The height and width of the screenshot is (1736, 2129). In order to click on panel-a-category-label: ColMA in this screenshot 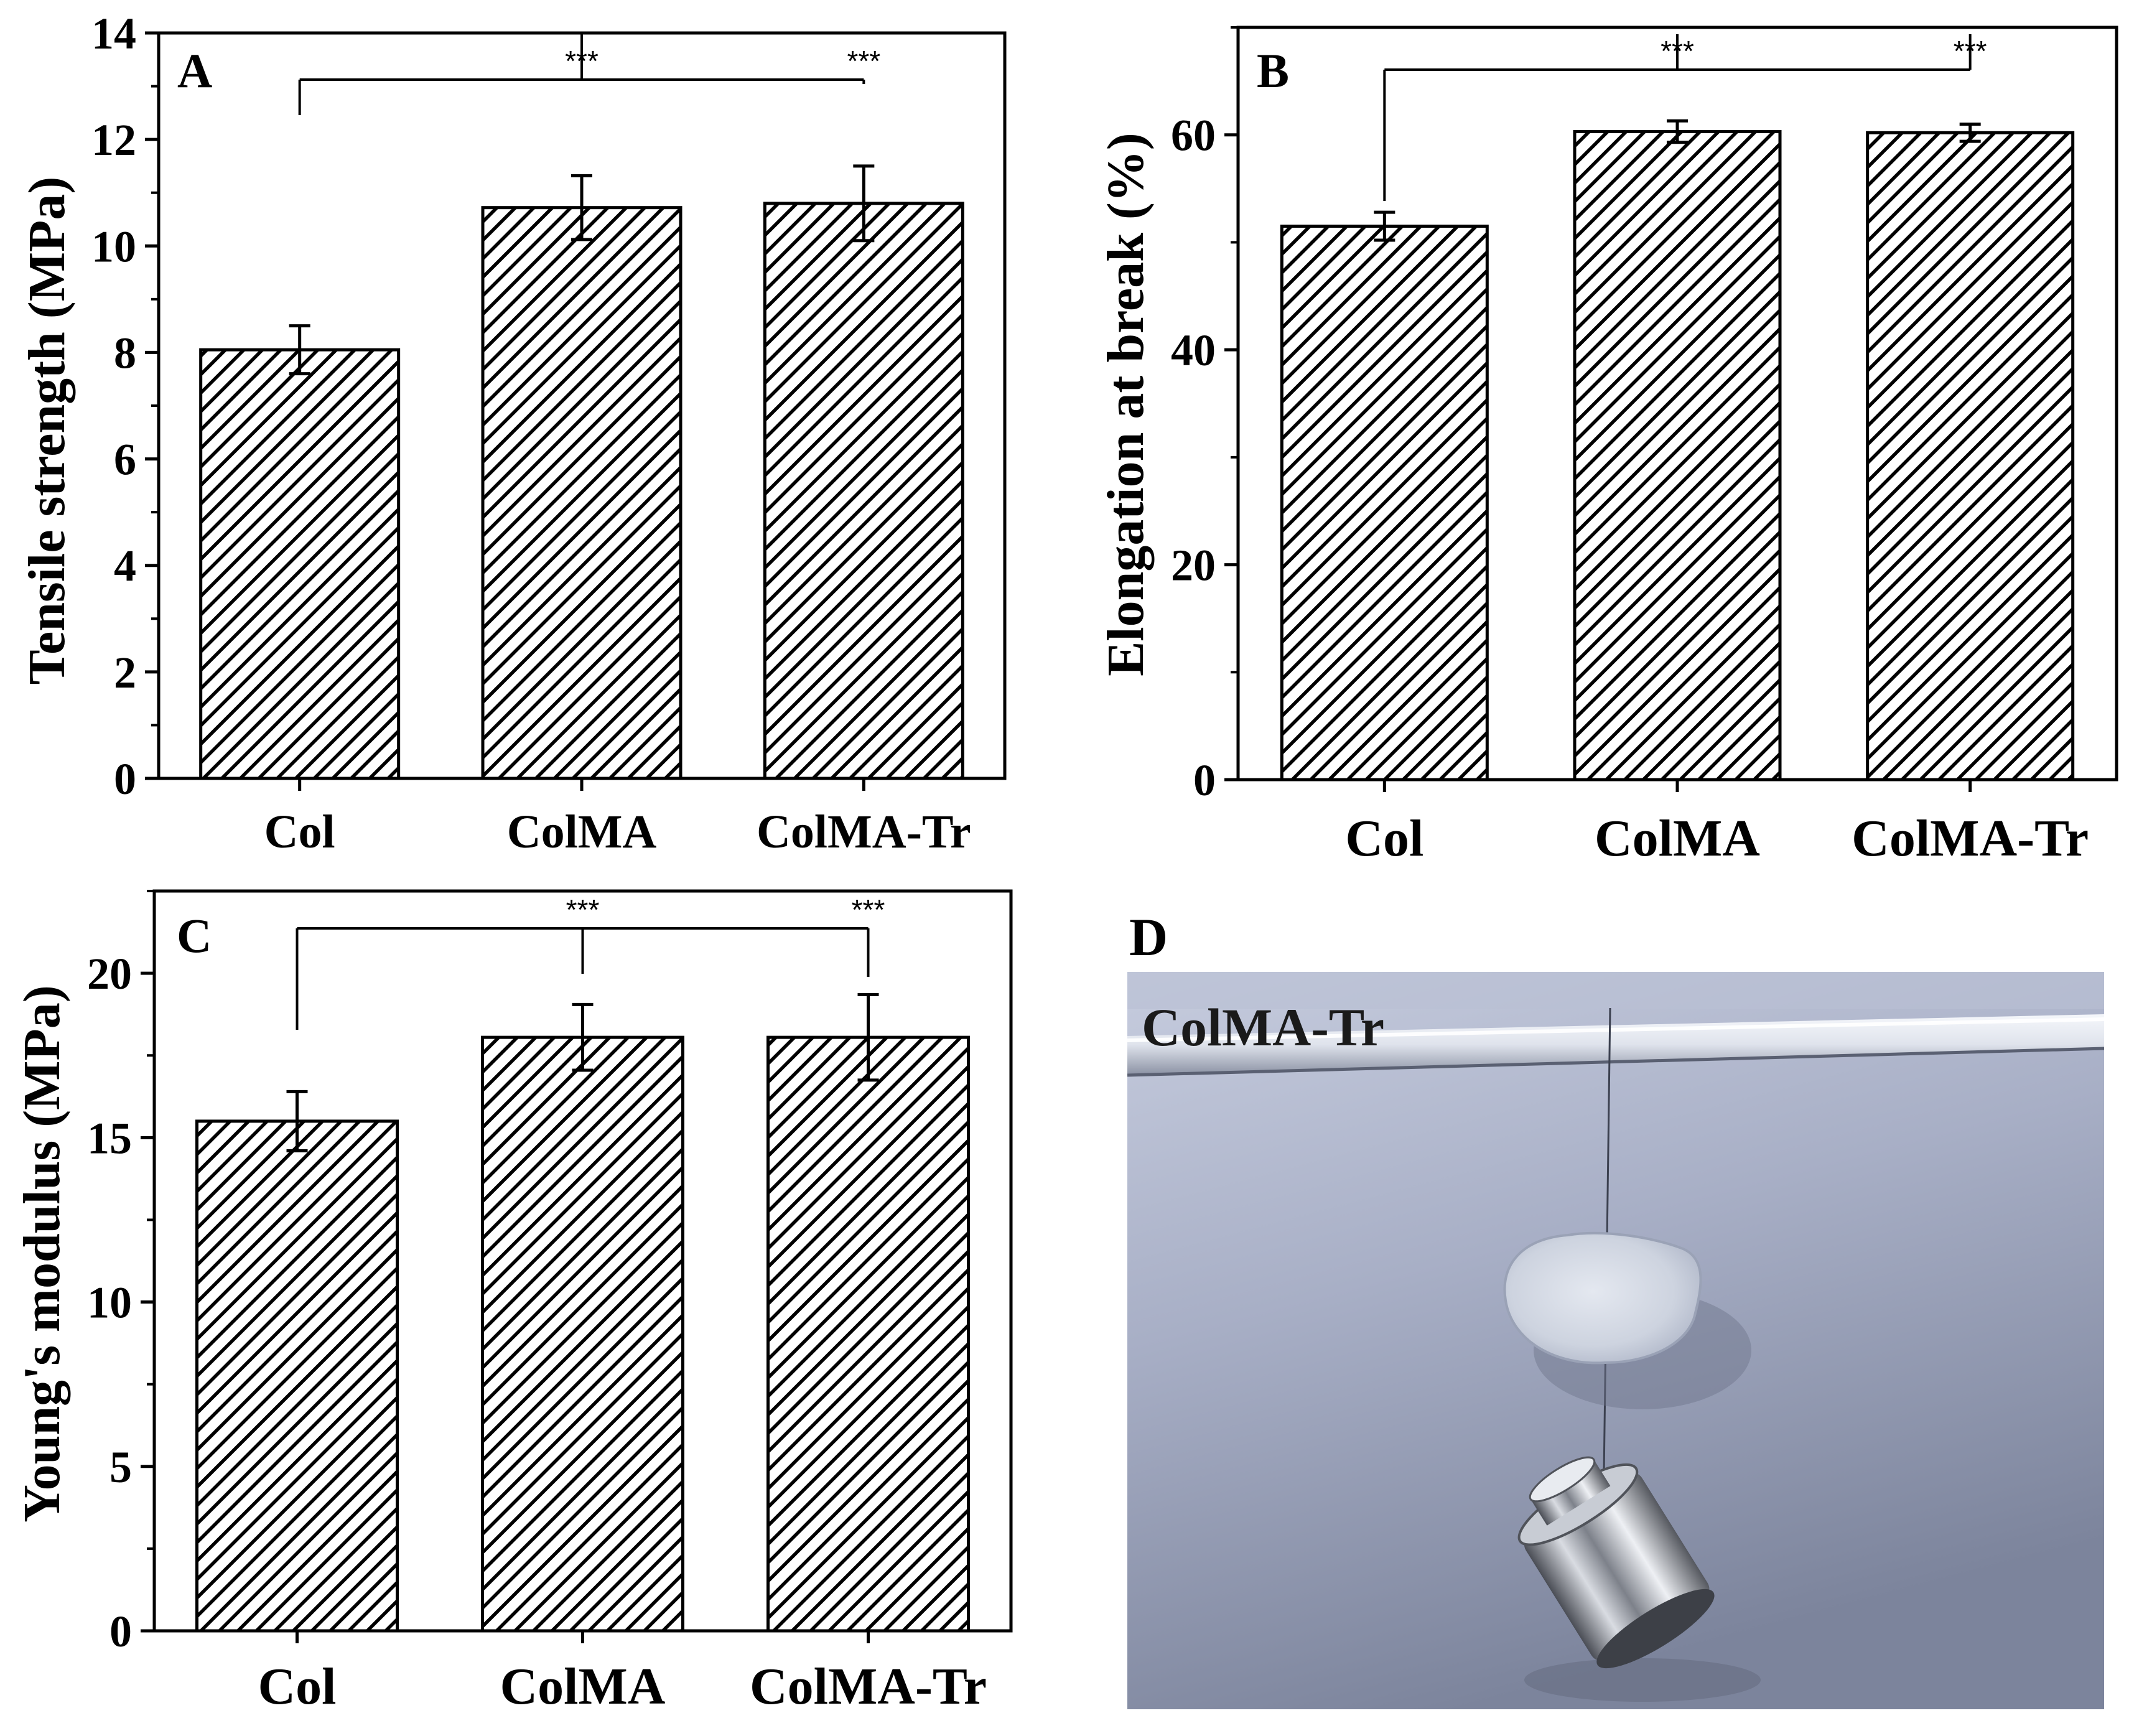, I will do `click(582, 832)`.